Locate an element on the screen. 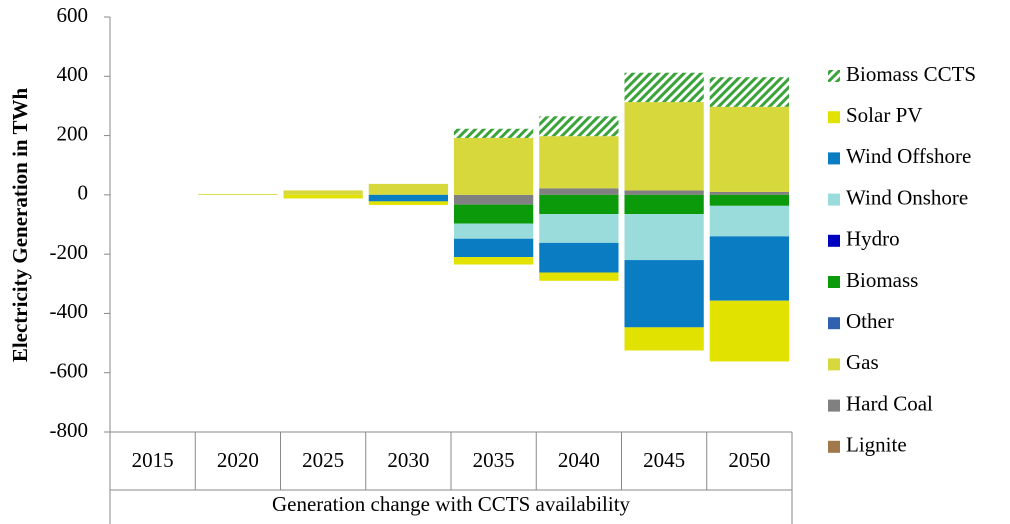 The height and width of the screenshot is (524, 1010). legend-label: Gas is located at coordinates (862, 362).